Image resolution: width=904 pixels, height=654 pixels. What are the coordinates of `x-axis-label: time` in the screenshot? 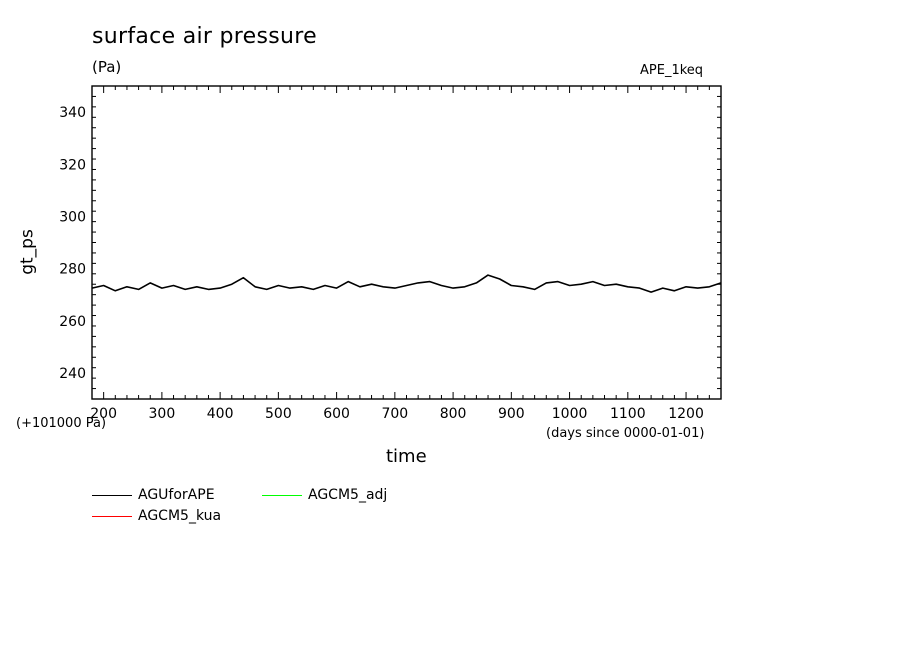 It's located at (406, 456).